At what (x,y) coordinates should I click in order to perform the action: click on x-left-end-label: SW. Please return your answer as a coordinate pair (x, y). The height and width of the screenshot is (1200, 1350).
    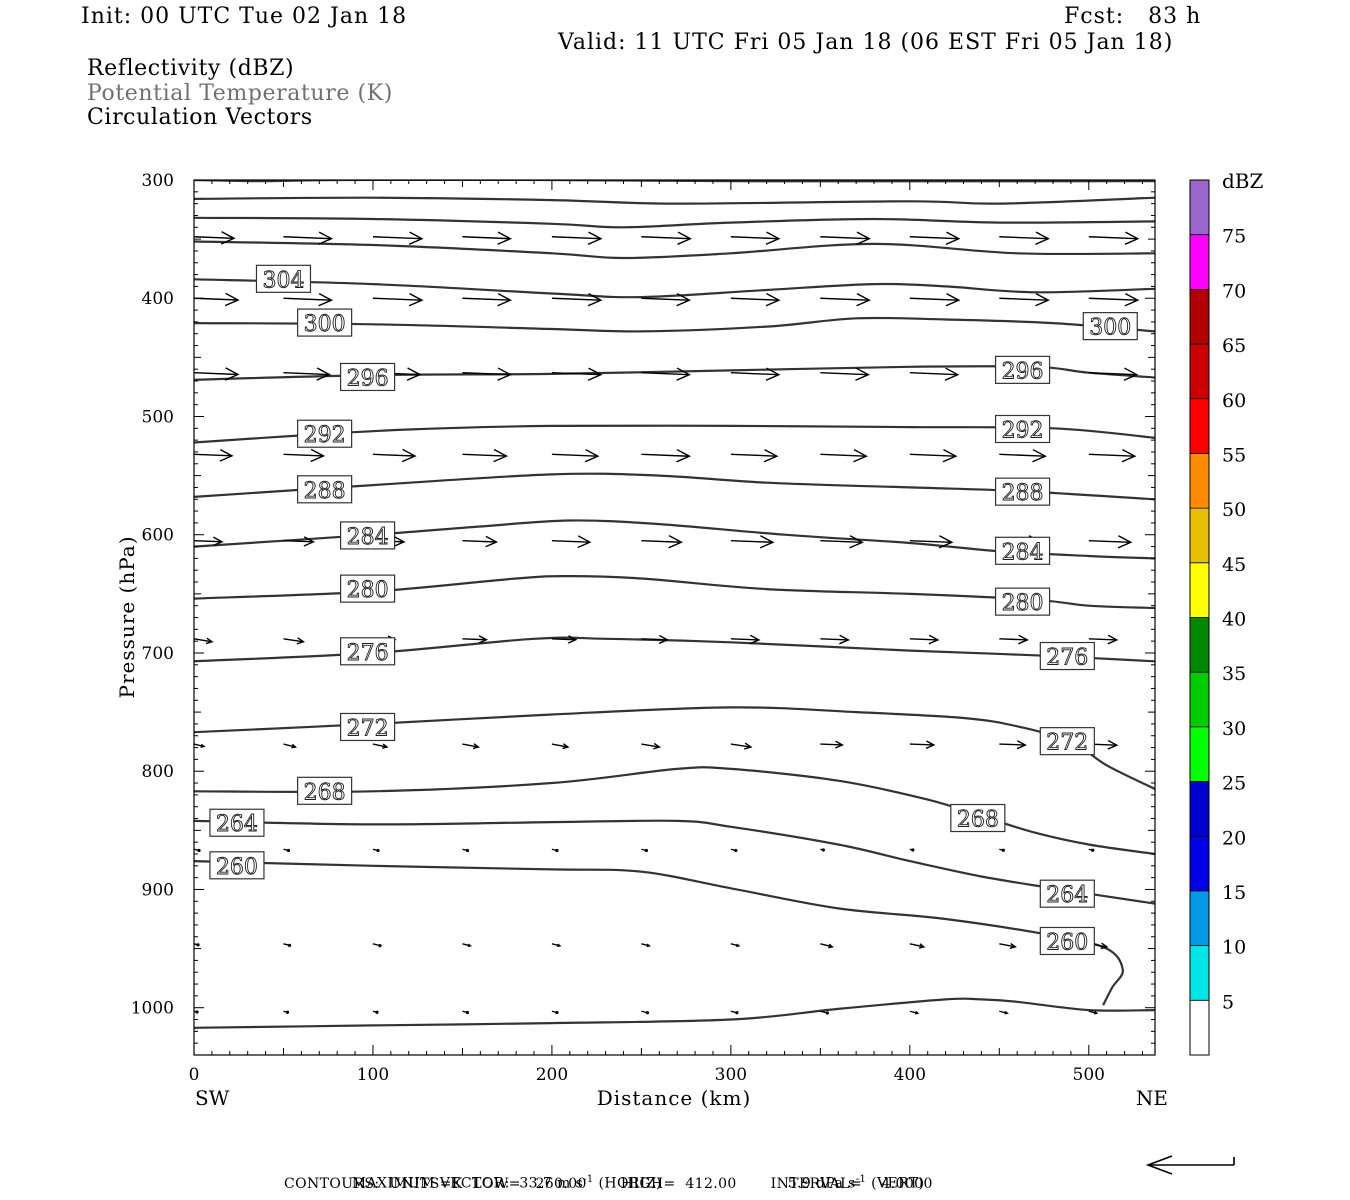
    Looking at the image, I should click on (212, 1098).